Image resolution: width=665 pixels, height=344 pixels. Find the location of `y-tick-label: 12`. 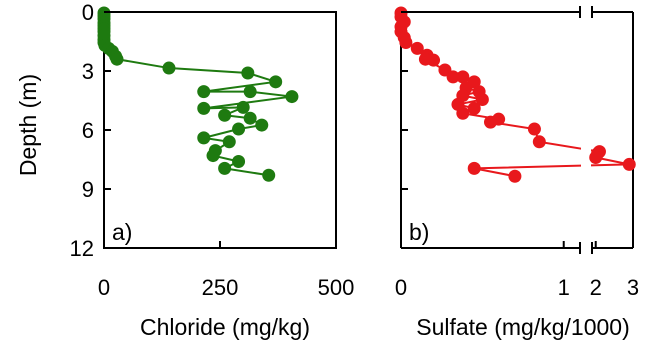

y-tick-label: 12 is located at coordinates (82, 248).